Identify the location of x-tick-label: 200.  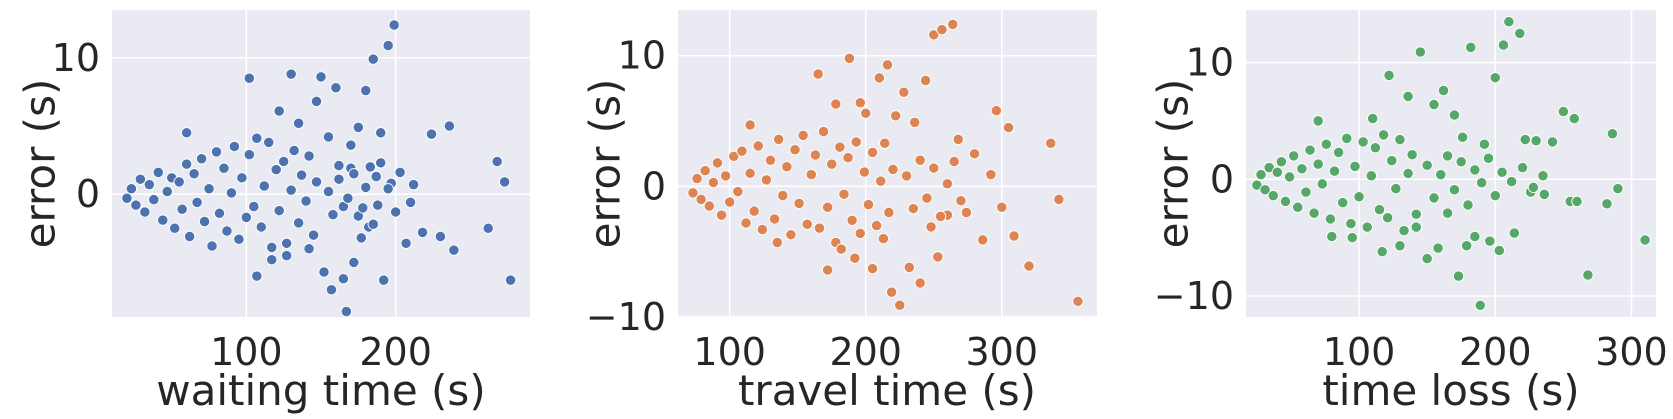
(865, 352).